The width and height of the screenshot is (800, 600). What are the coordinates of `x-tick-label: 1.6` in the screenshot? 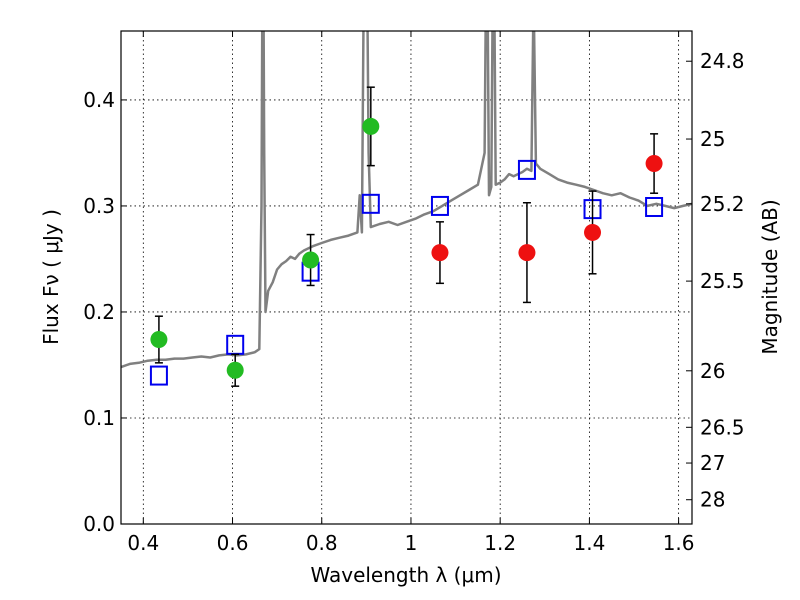 It's located at (679, 543).